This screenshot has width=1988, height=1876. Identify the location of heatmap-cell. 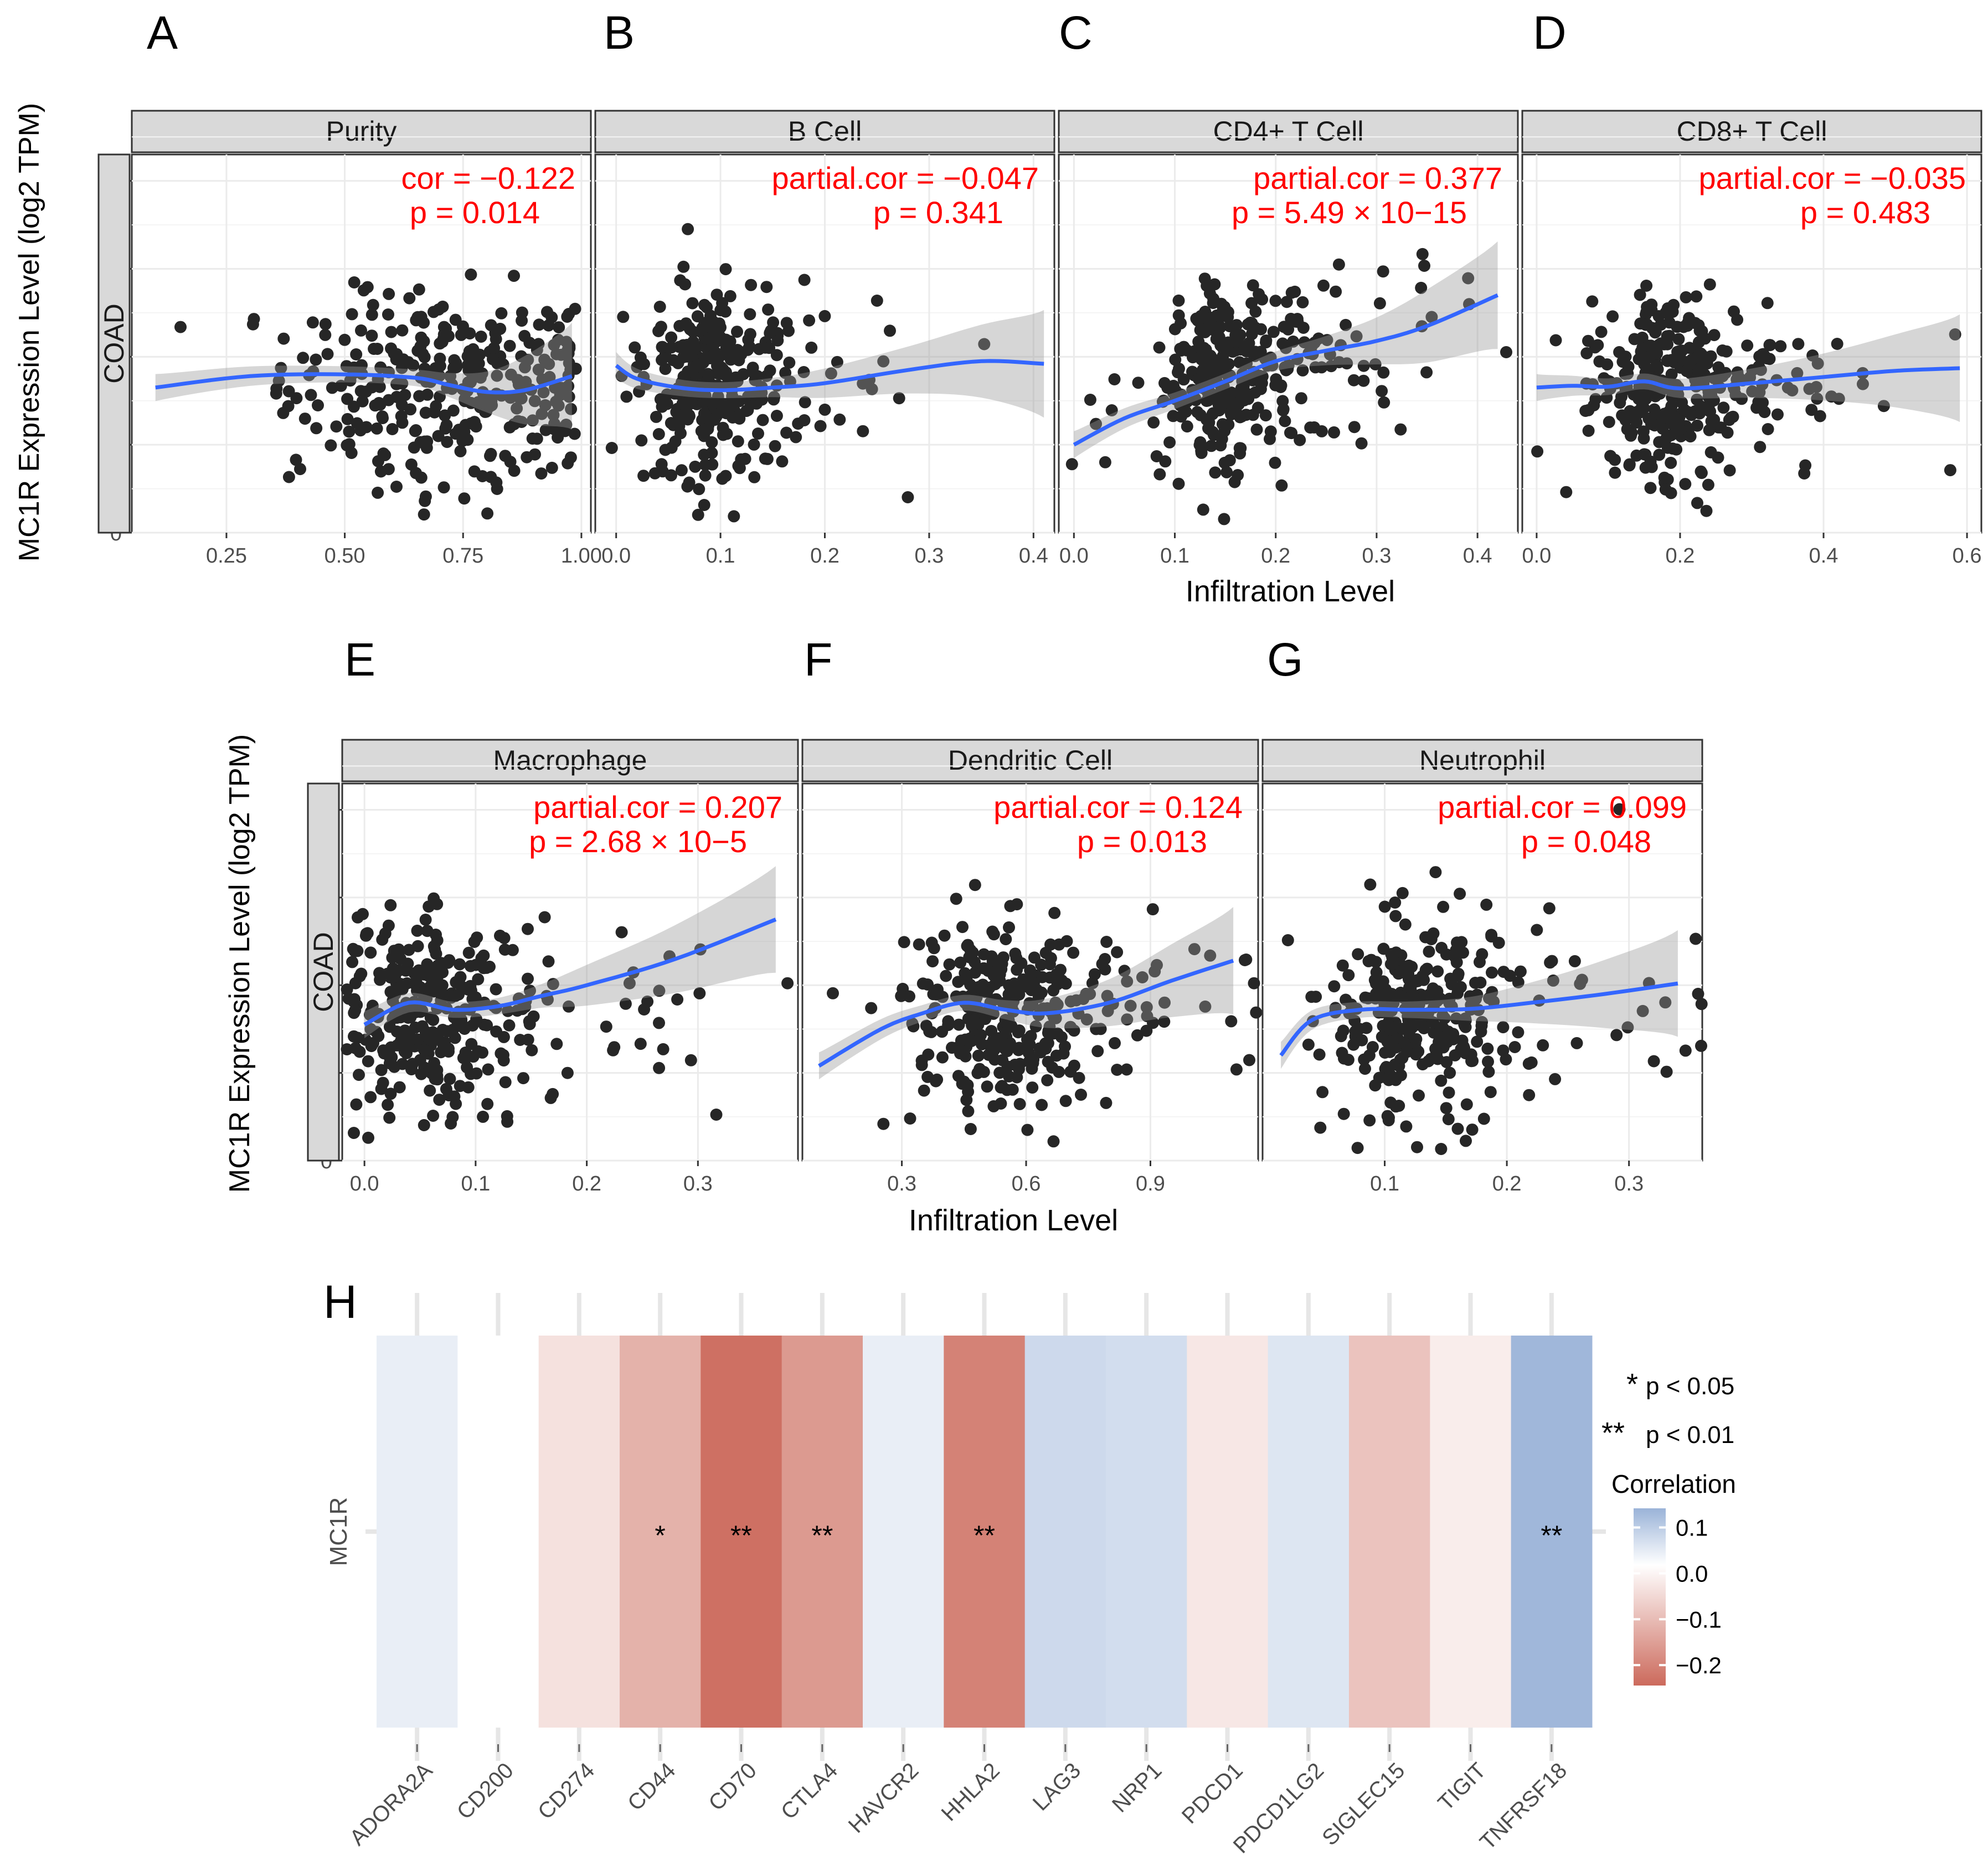
(1389, 1532).